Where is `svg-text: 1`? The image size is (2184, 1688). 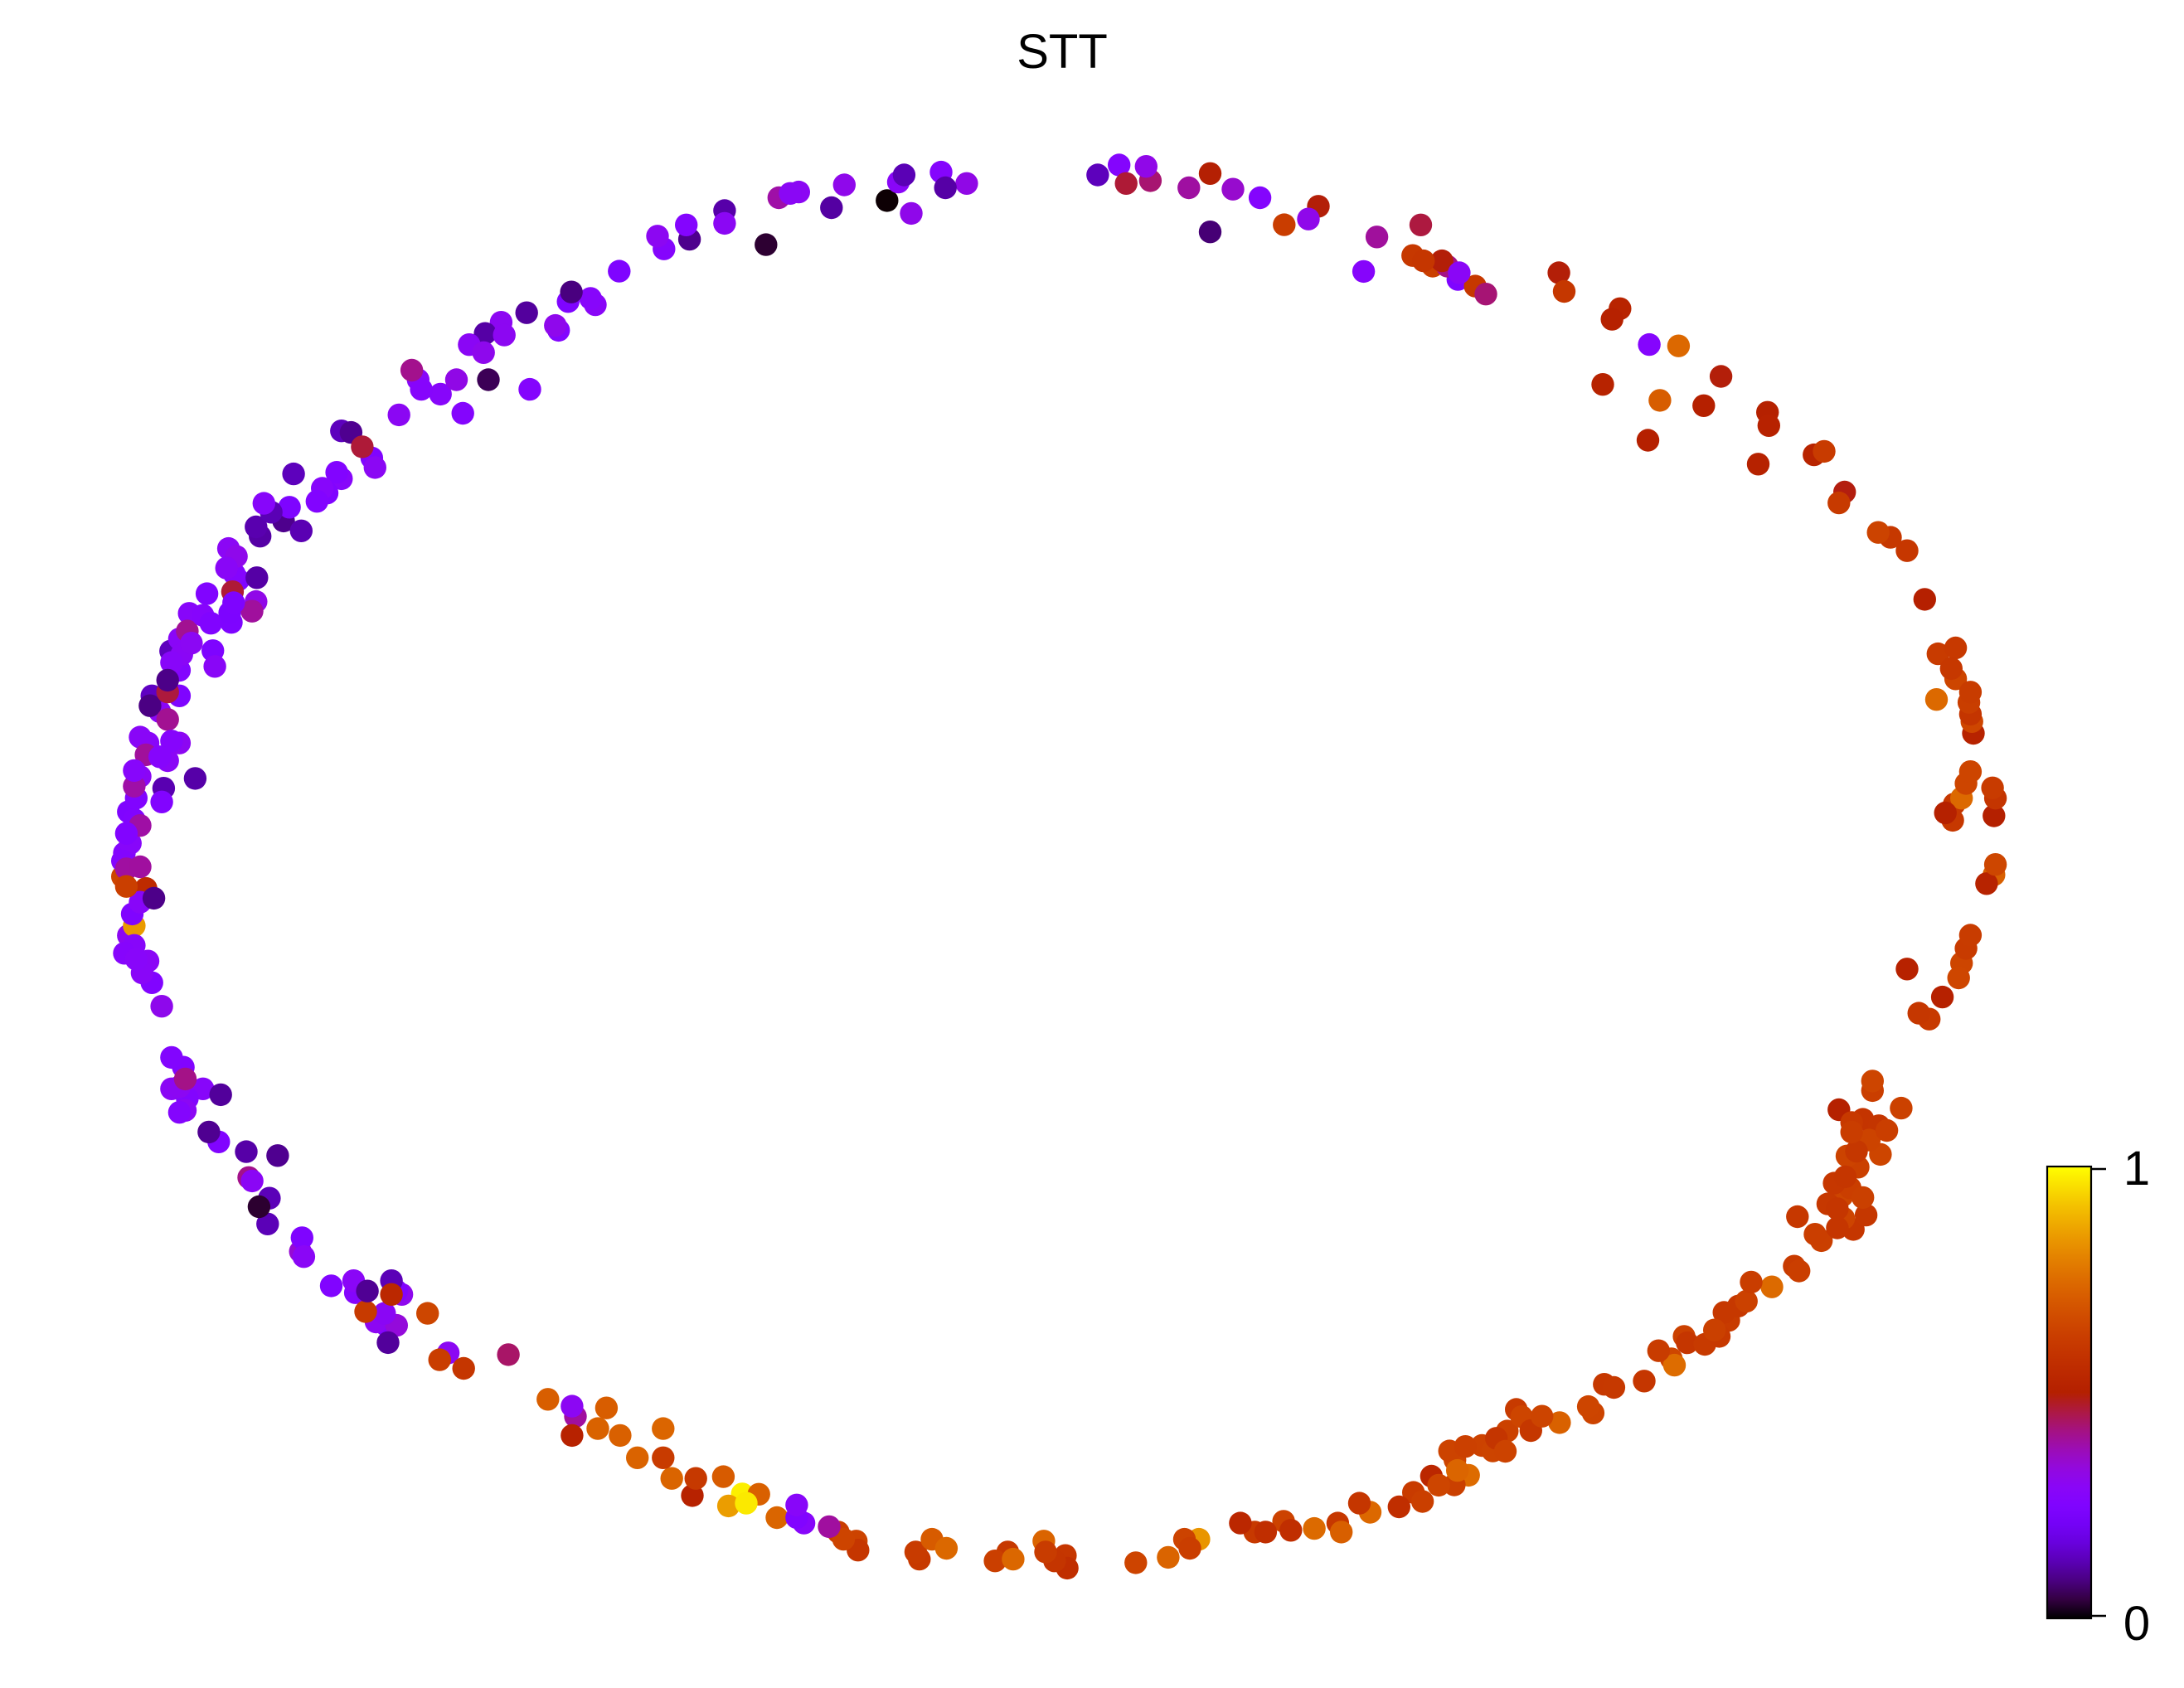
svg-text: 1 is located at coordinates (2136, 1169).